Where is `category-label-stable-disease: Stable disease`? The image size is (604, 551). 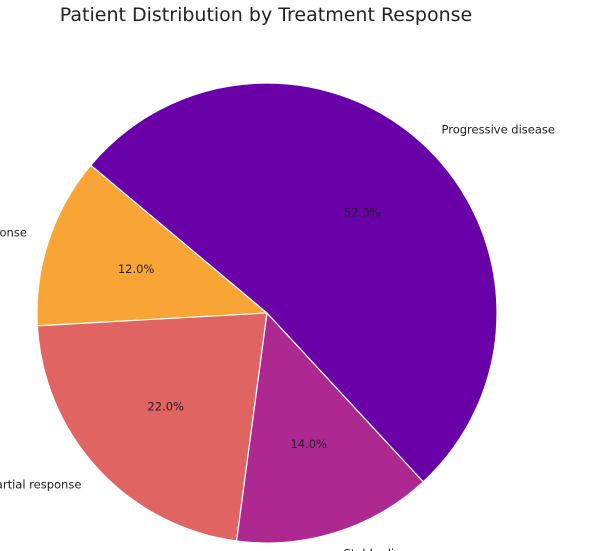 category-label-stable-disease: Stable disease is located at coordinates (386, 549).